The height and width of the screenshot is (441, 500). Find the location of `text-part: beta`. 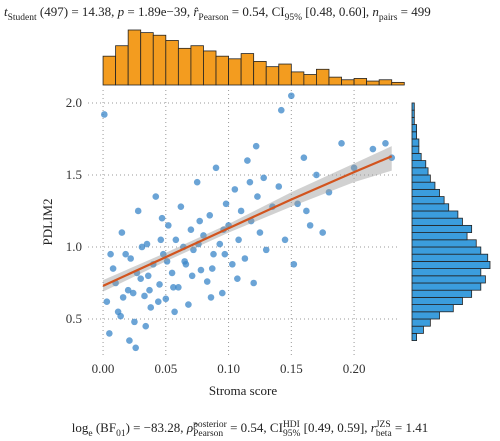

text-part: beta is located at coordinates (384, 434).